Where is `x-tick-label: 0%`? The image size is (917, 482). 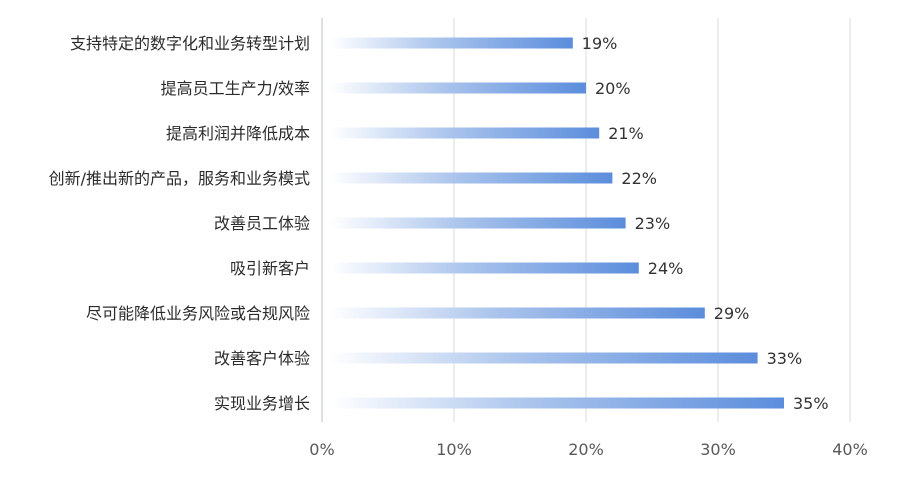
x-tick-label: 0% is located at coordinates (321, 449).